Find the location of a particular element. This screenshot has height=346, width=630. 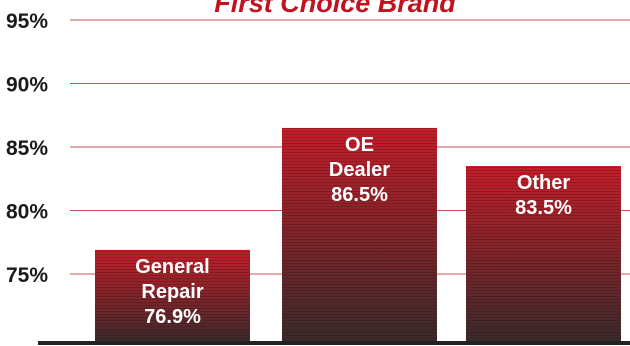

bar-data-label: 86.5% is located at coordinates (359, 195).